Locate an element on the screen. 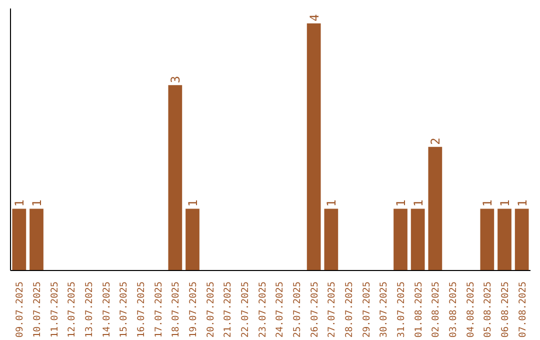 This screenshot has height=340, width=540. data-label: 3 is located at coordinates (175, 80).